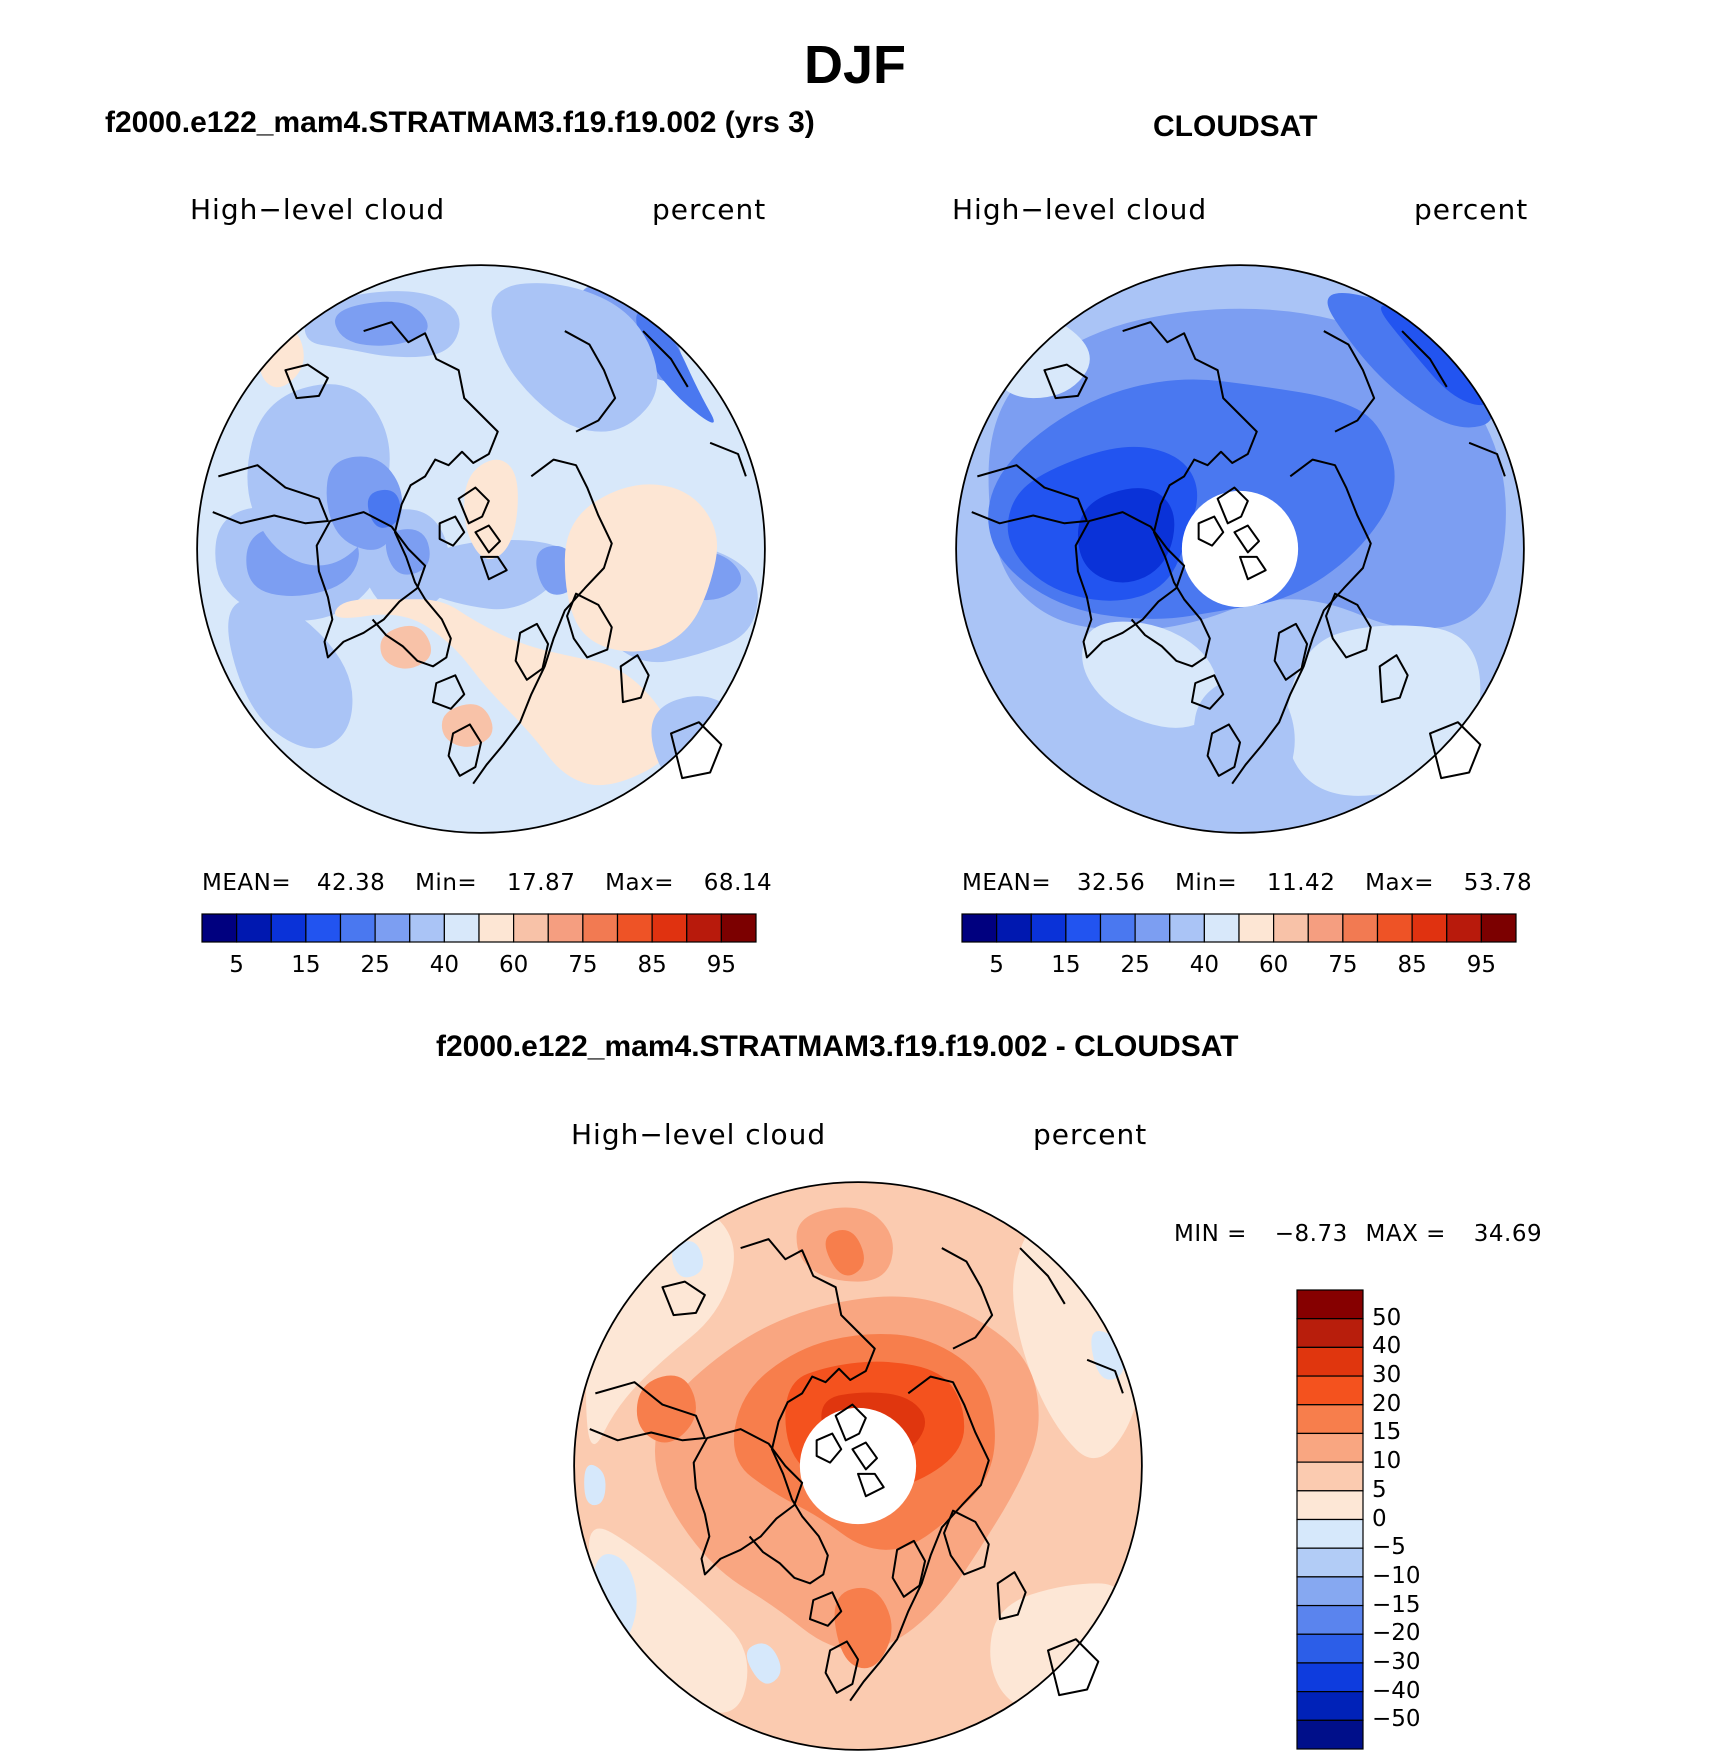 The height and width of the screenshot is (1753, 1710). What do you see at coordinates (1387, 1461) in the screenshot?
I see `colorbar-tick-label: 10` at bounding box center [1387, 1461].